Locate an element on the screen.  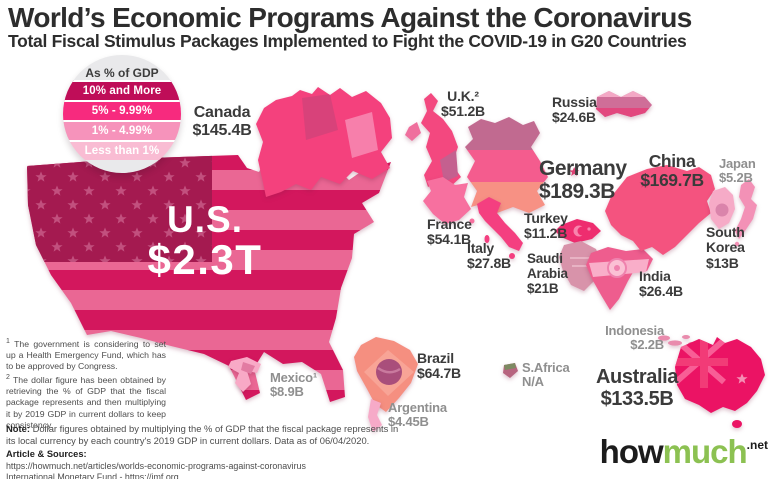
country-name: India is located at coordinates (655, 276).